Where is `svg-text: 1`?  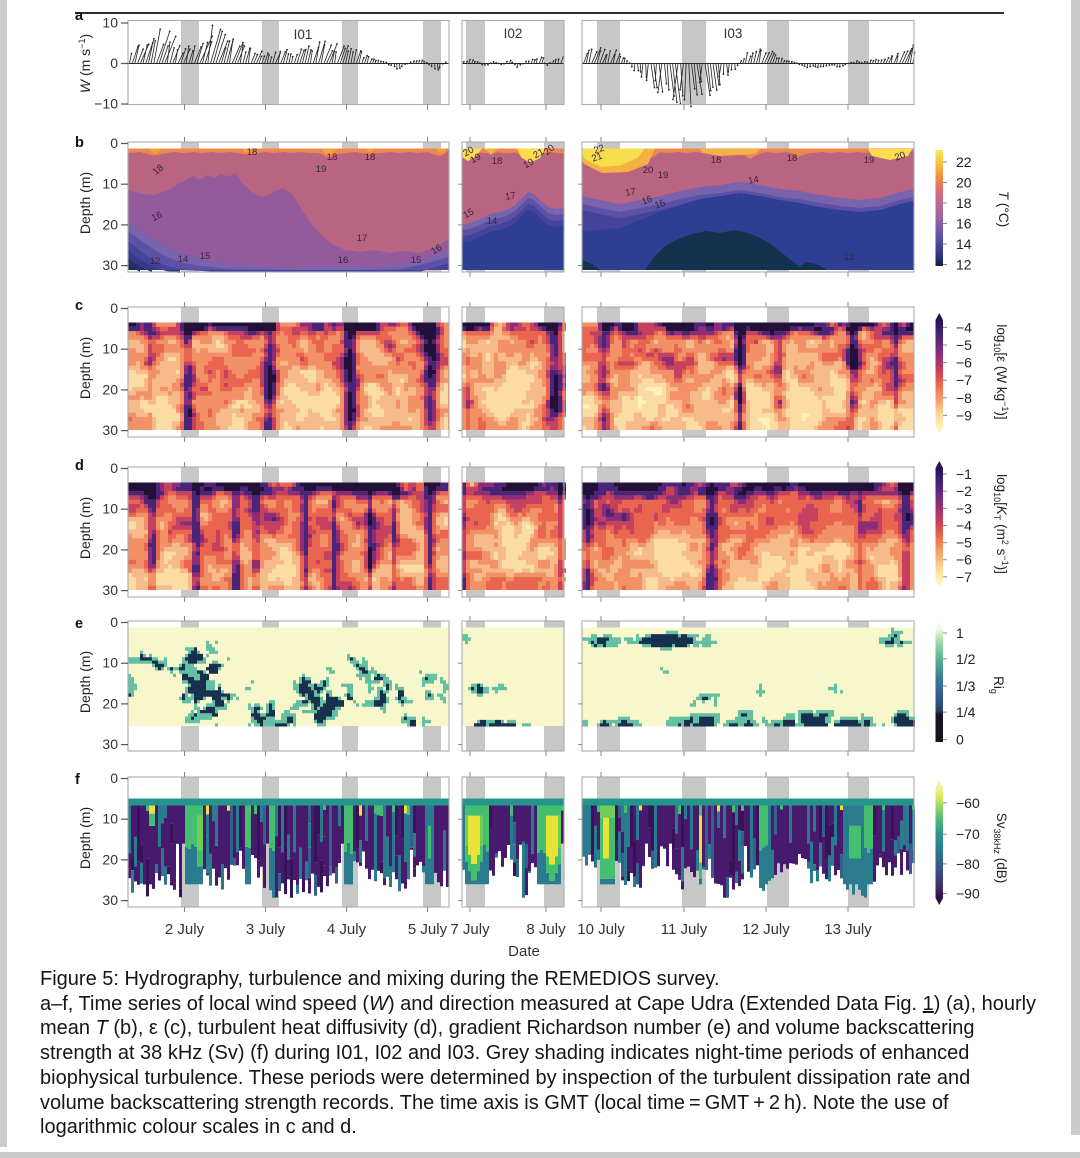
svg-text: 1 is located at coordinates (960, 633).